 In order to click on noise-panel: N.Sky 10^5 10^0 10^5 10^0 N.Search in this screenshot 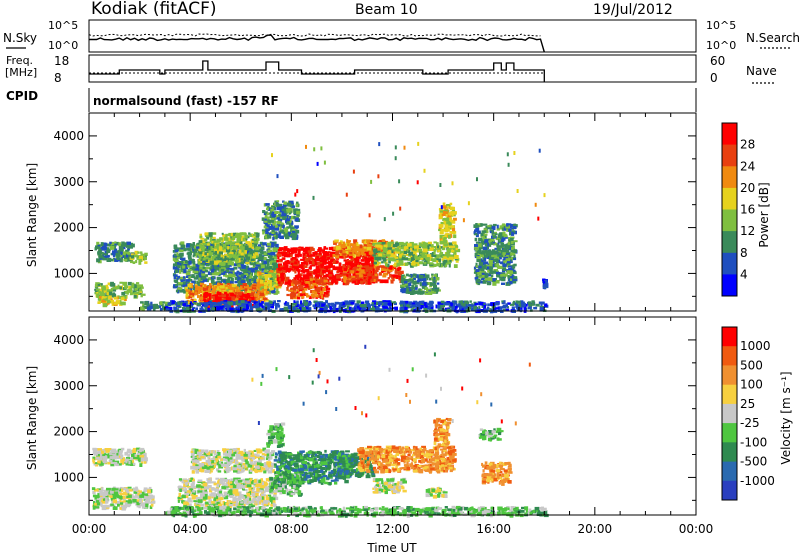, I will do `click(401, 36)`.